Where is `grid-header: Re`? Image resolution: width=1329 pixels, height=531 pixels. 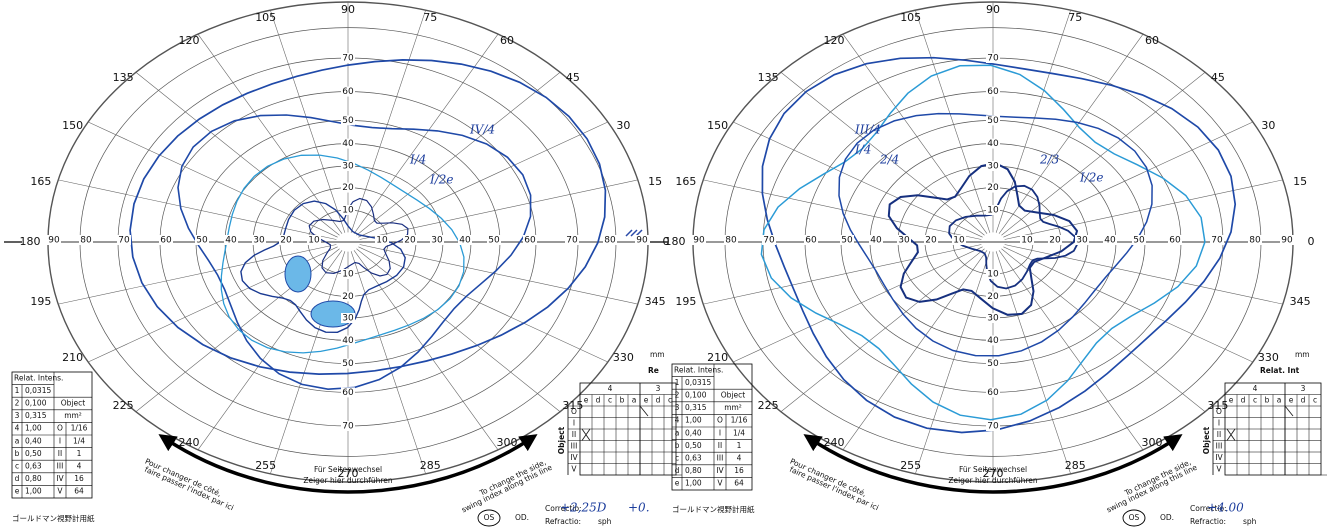
grid-header: Re is located at coordinates (653, 370).